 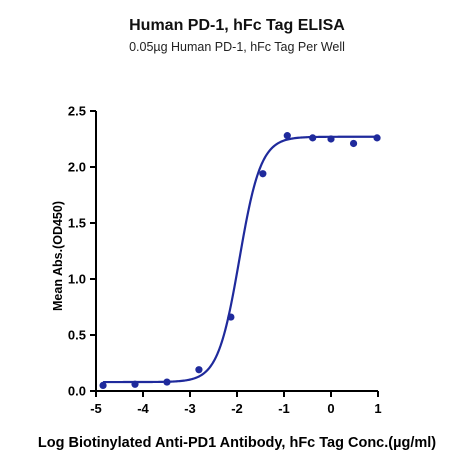 What do you see at coordinates (237, 47) in the screenshot?
I see `chart-subtitle: 0.05µg Human PD-1, hFc Tag Per Well` at bounding box center [237, 47].